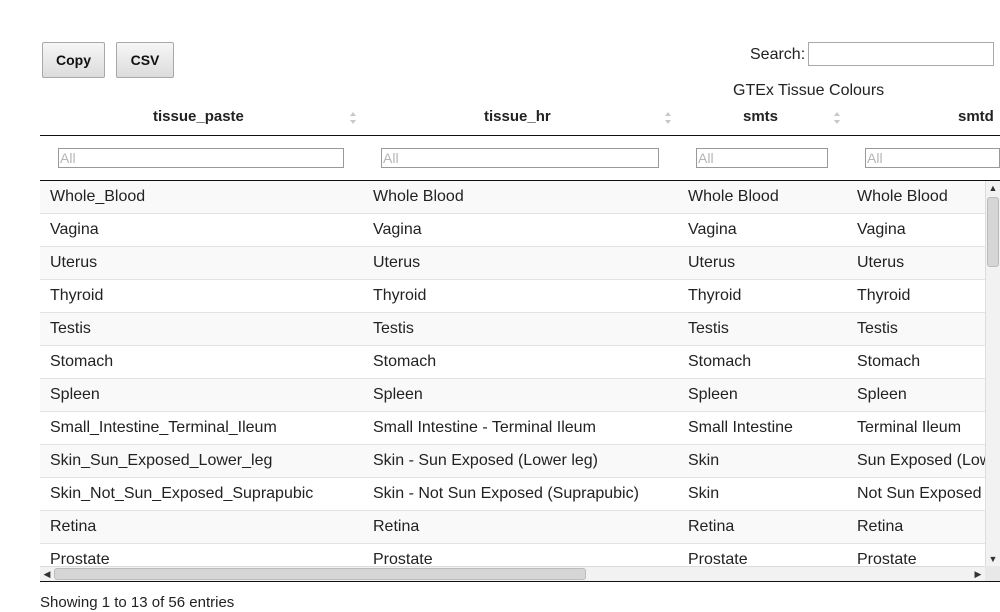 The height and width of the screenshot is (612, 1000). Describe the element at coordinates (201, 158) in the screenshot. I see `filter-tissue-paste` at that location.